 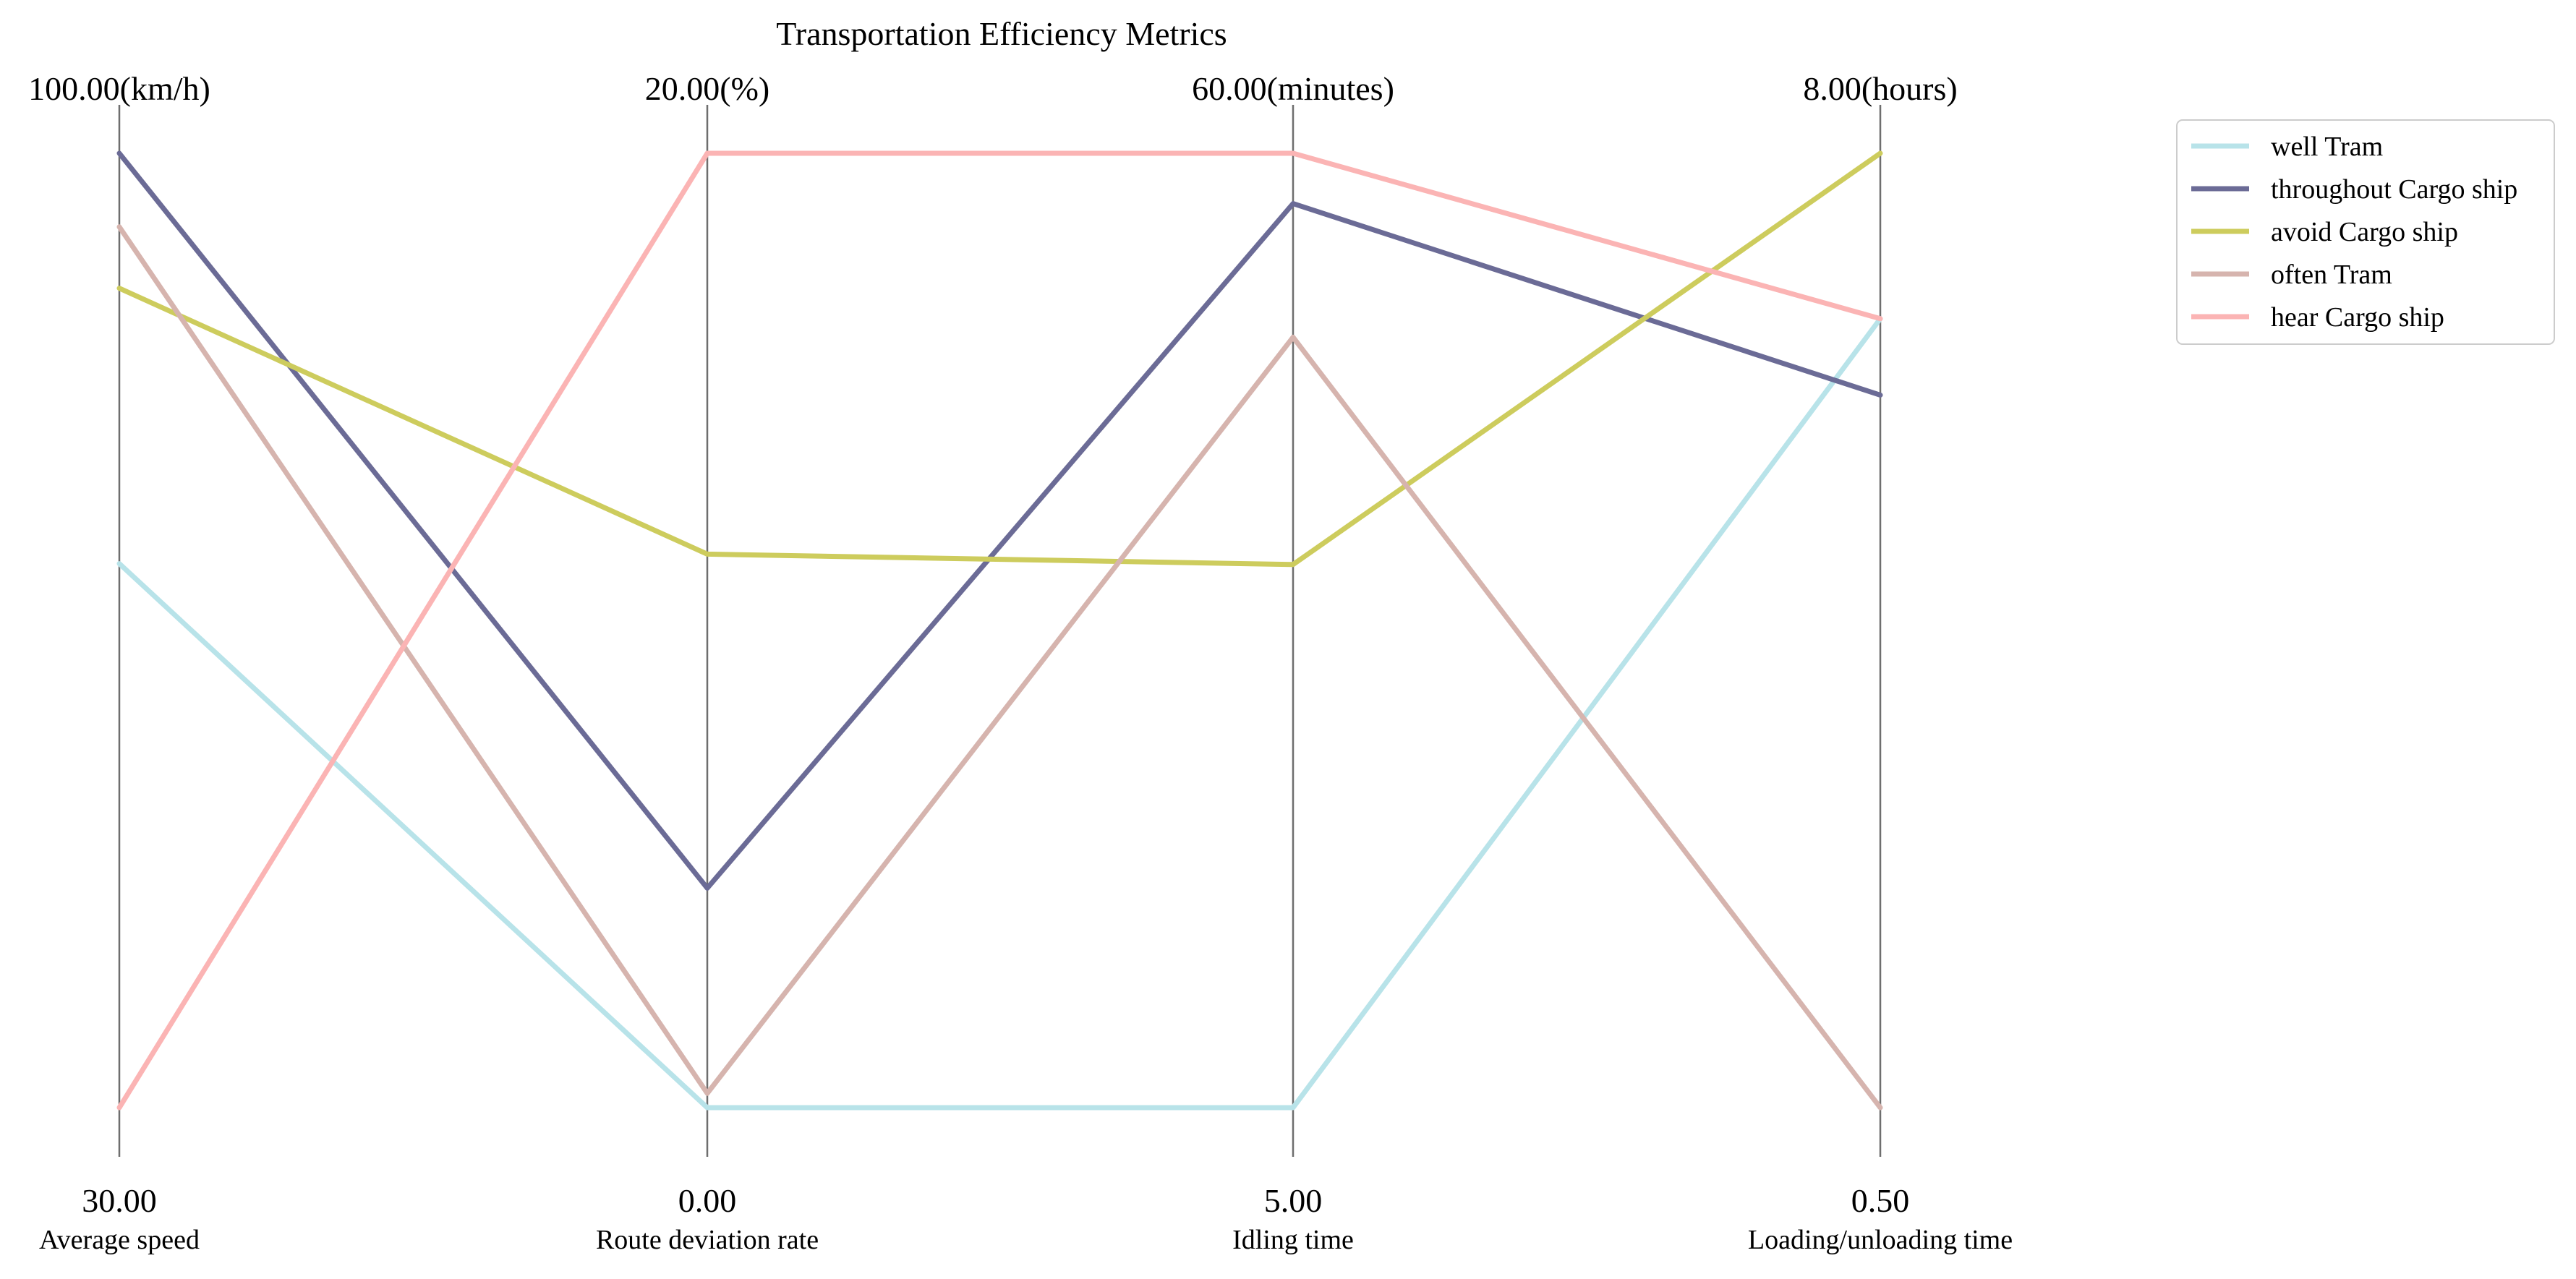 What do you see at coordinates (120, 1240) in the screenshot?
I see `axis-name-label: Average speed` at bounding box center [120, 1240].